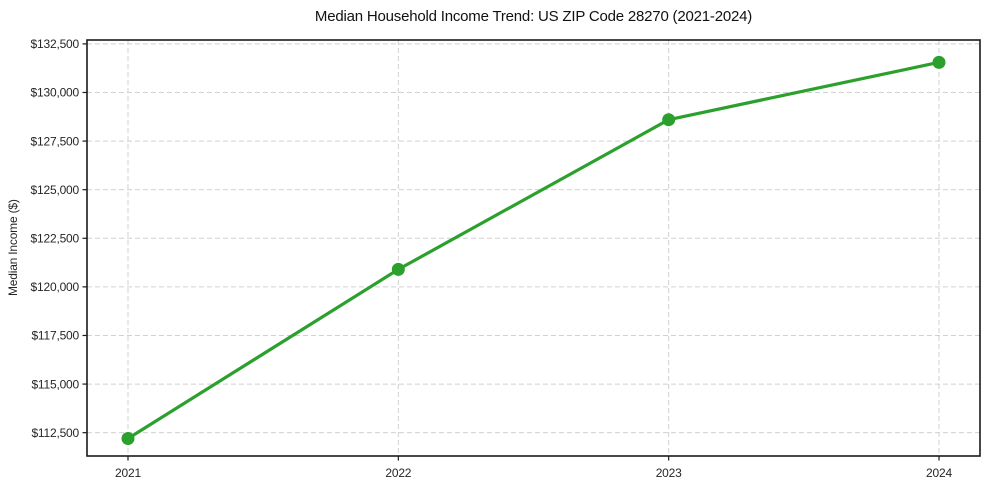 The width and height of the screenshot is (989, 490). Describe the element at coordinates (939, 62) in the screenshot. I see `data-point-2024` at that location.